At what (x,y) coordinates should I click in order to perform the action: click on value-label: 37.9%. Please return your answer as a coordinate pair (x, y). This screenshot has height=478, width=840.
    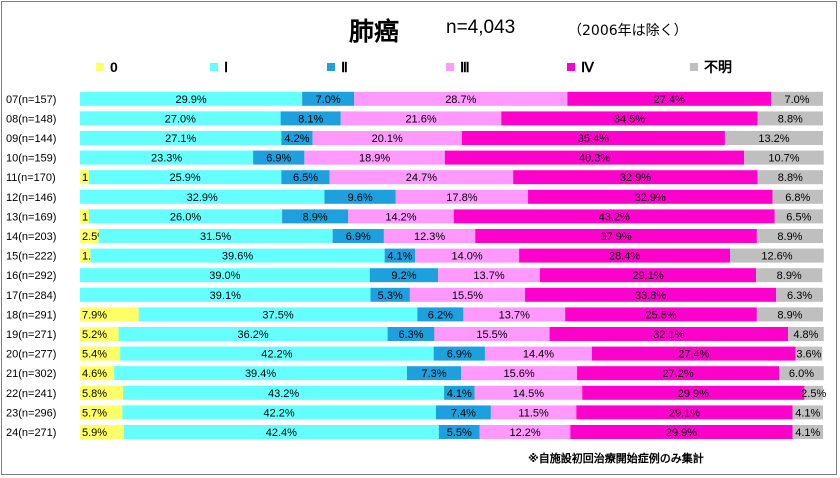
    Looking at the image, I should click on (615, 237).